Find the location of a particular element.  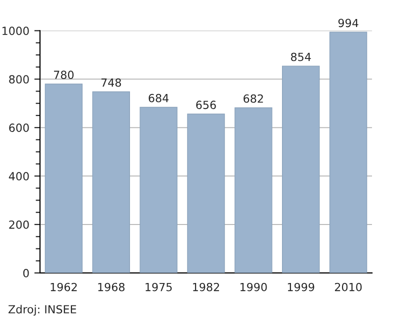

x-tick-label: 1962 is located at coordinates (63, 287).